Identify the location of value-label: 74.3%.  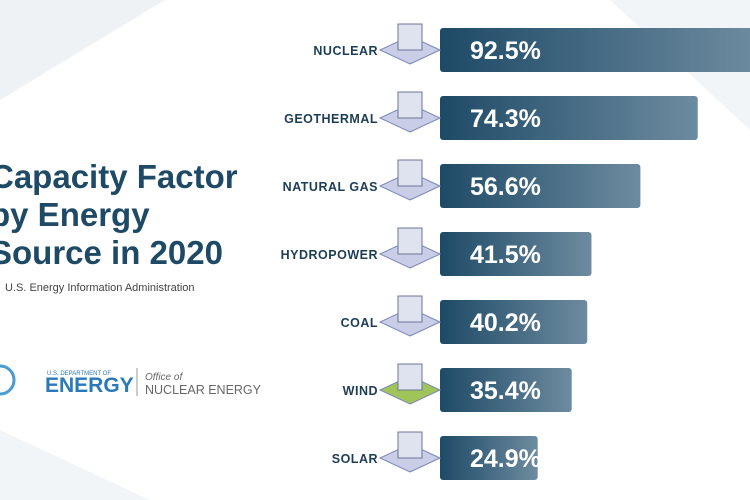
(505, 119).